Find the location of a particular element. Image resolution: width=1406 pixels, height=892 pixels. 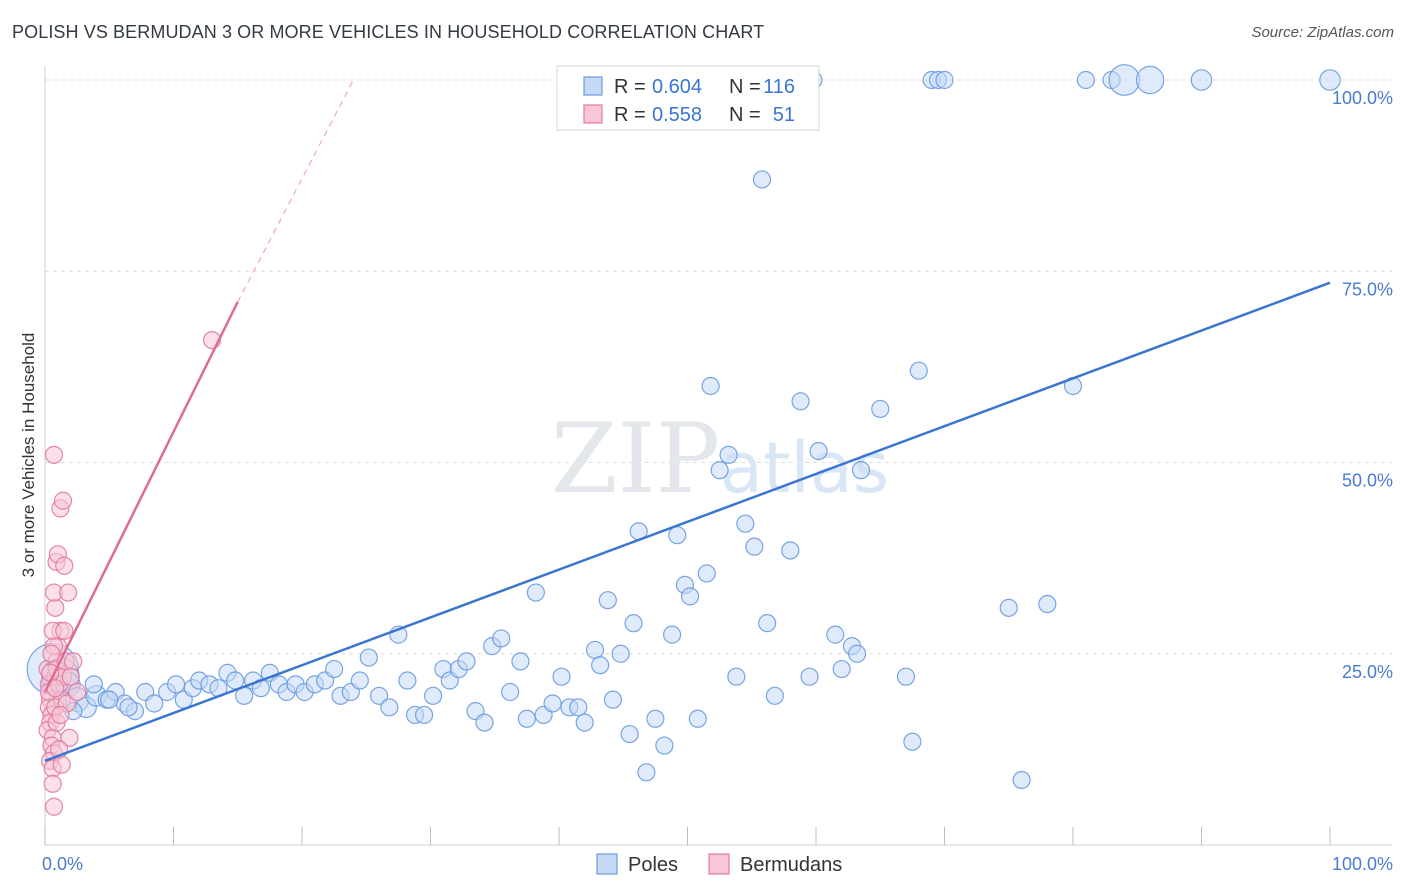

r-value: 0.604 is located at coordinates (677, 87).